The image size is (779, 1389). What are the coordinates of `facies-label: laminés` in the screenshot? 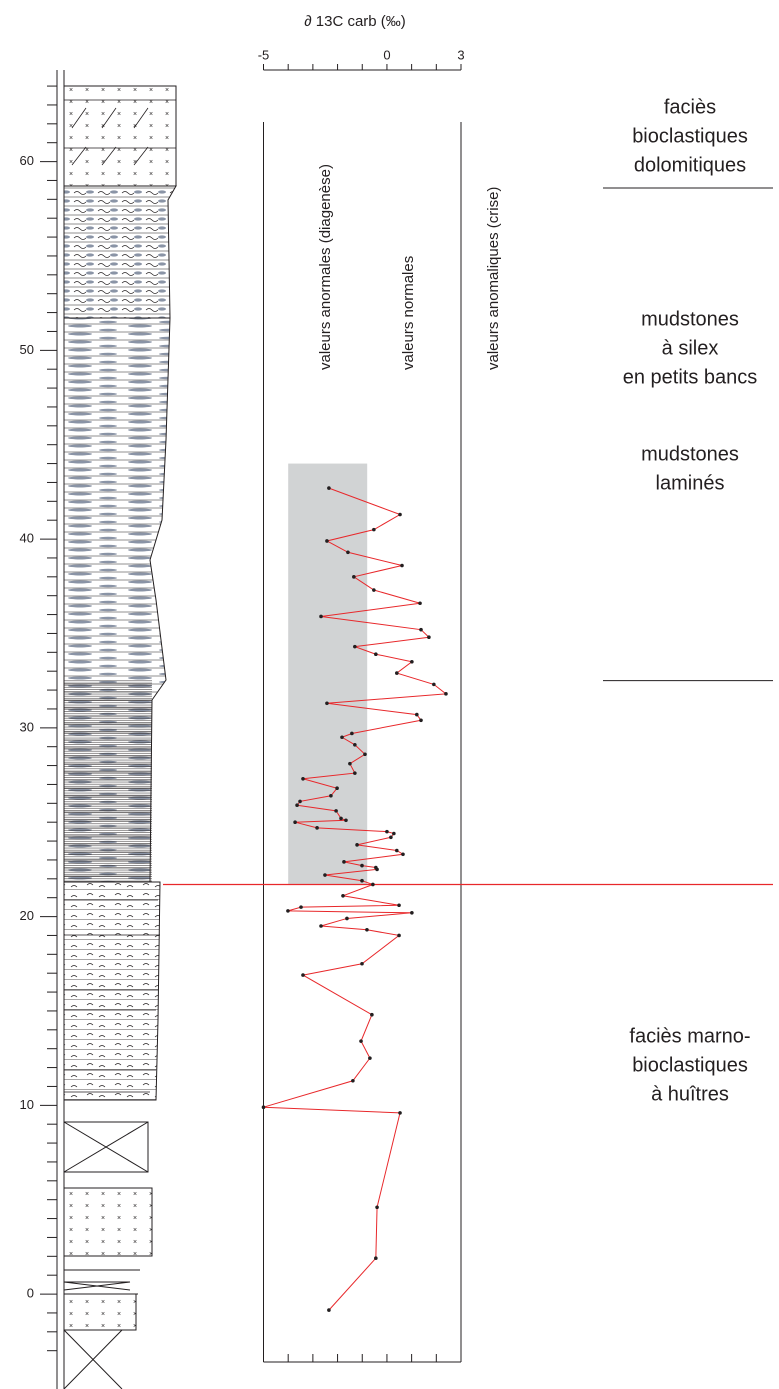 It's located at (690, 483).